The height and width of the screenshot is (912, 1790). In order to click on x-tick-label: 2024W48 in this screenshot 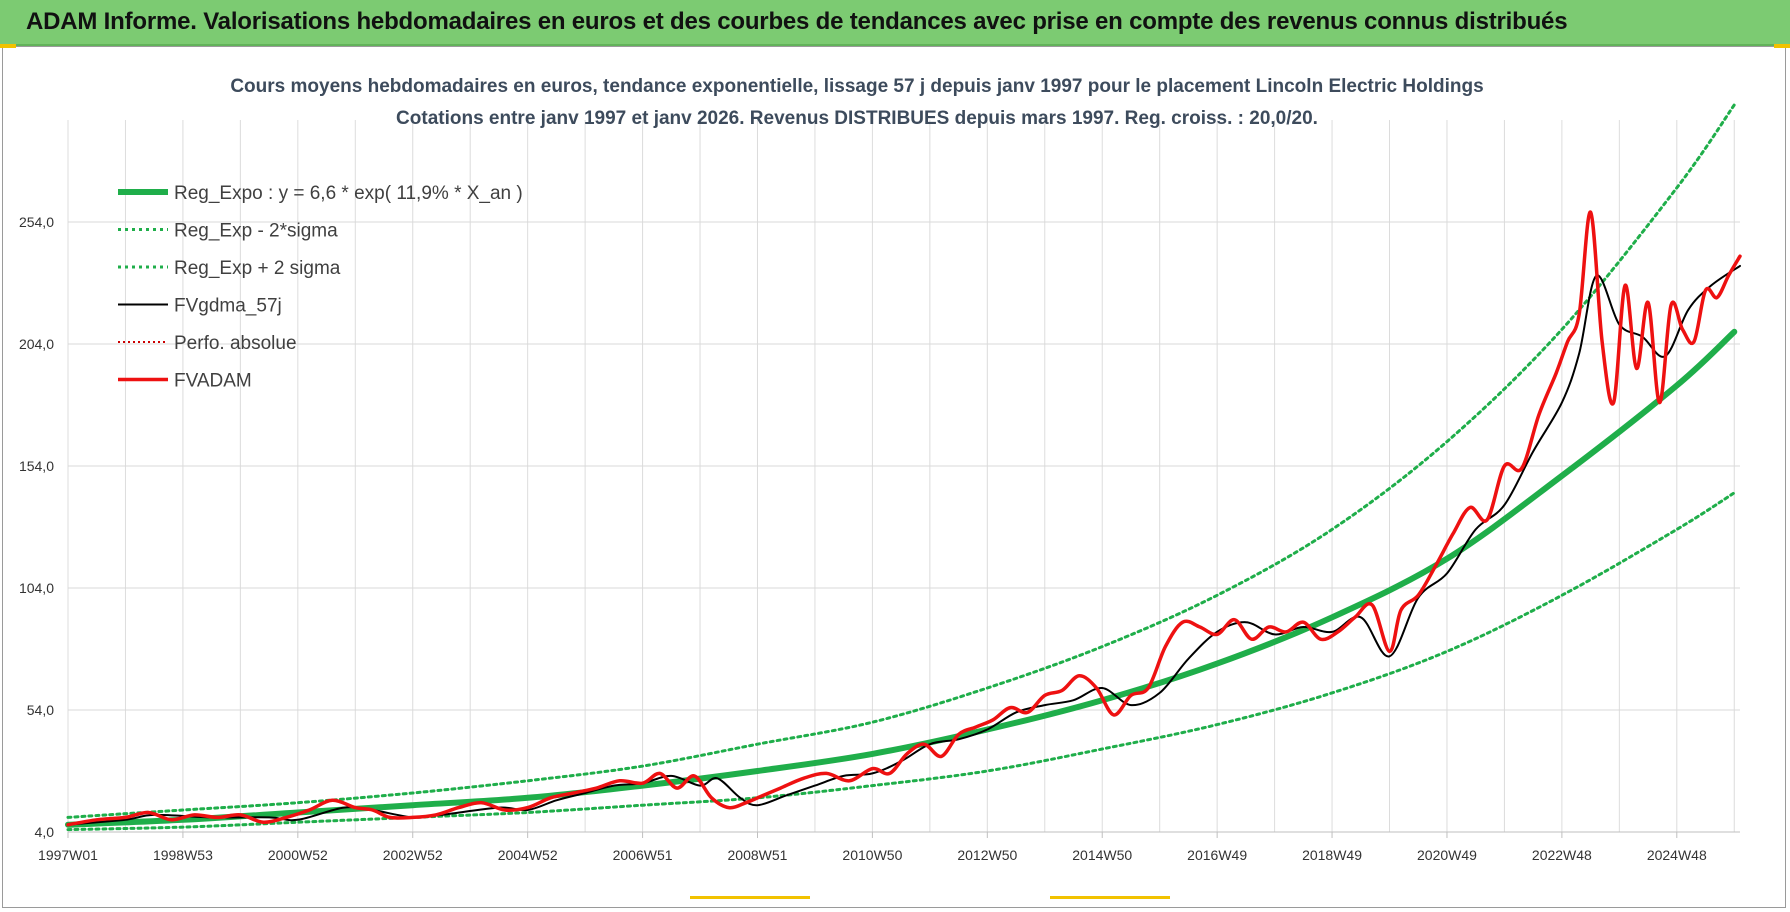, I will do `click(1677, 855)`.